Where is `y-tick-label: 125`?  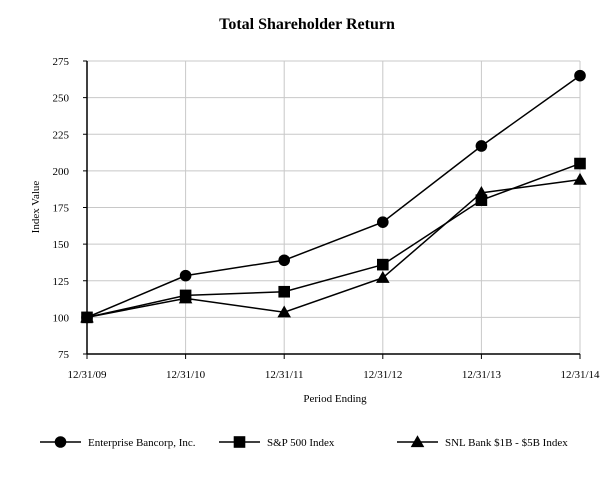 y-tick-label: 125 is located at coordinates (61, 282).